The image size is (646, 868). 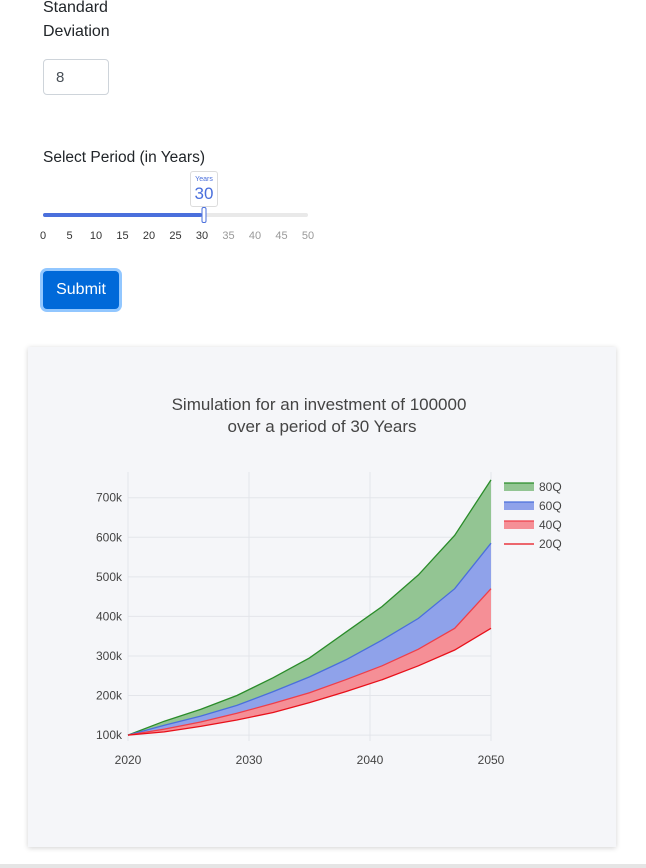 What do you see at coordinates (550, 544) in the screenshot?
I see `legend-label: 20Q` at bounding box center [550, 544].